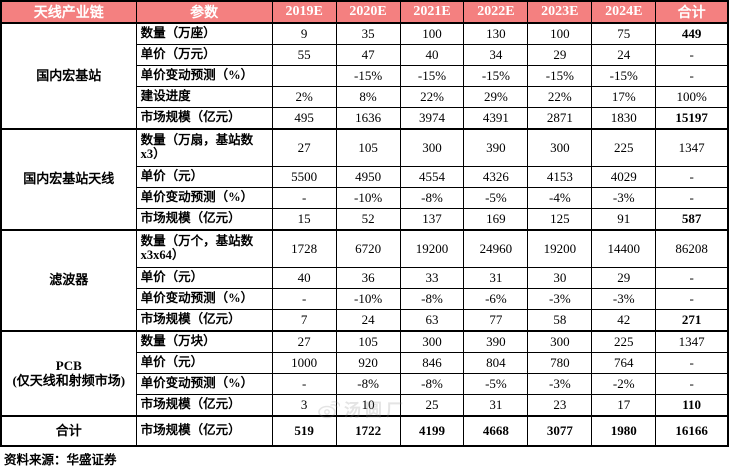 This screenshot has height=469, width=729. I want to click on value-cell: -4%, so click(560, 198).